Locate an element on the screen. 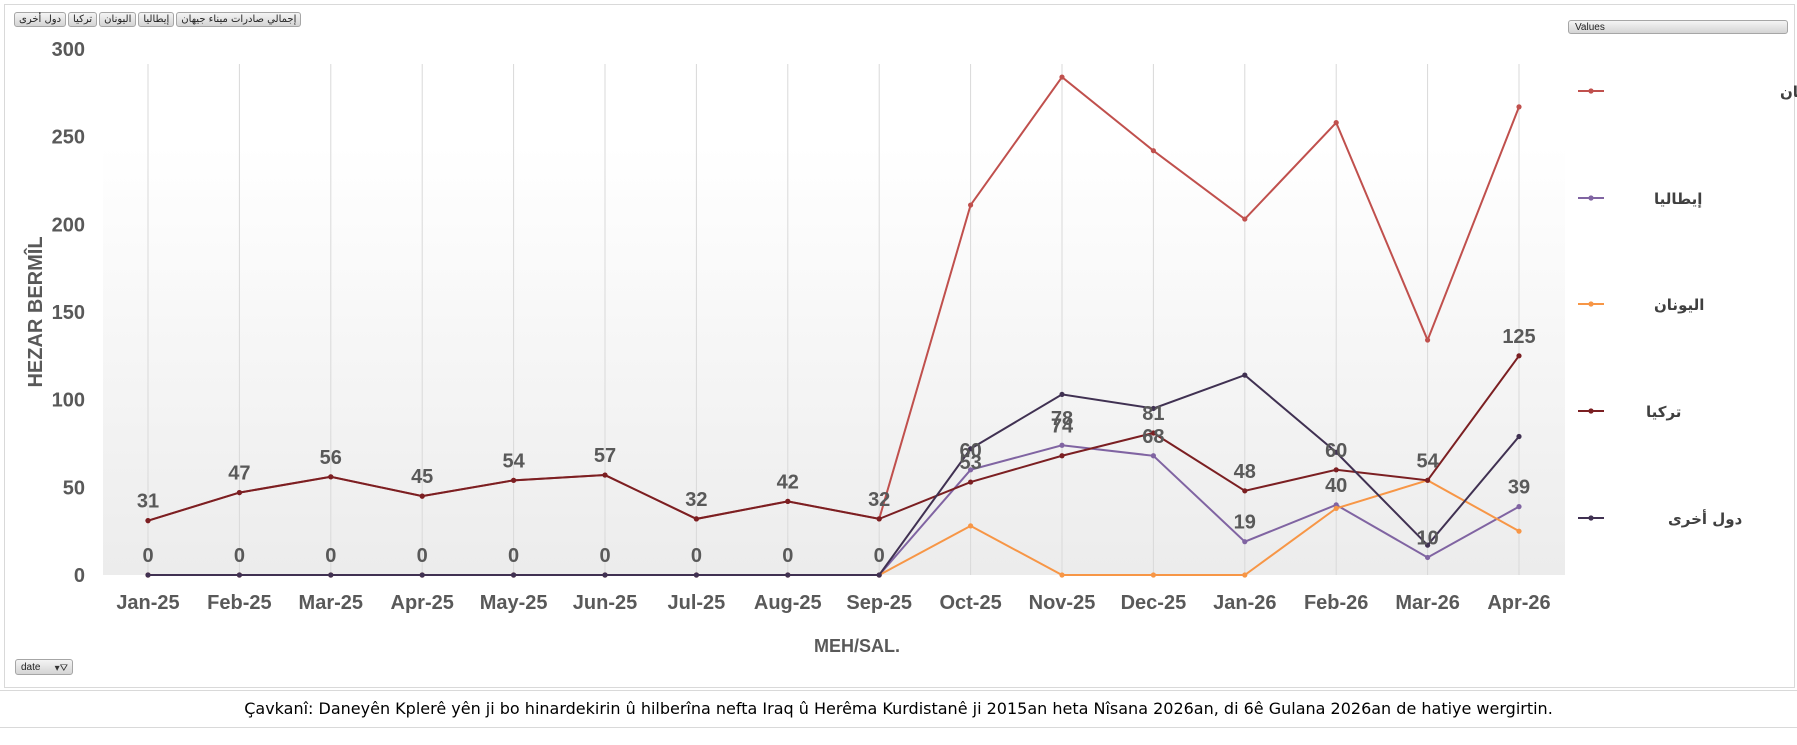  data-label: 31 is located at coordinates (148, 502).